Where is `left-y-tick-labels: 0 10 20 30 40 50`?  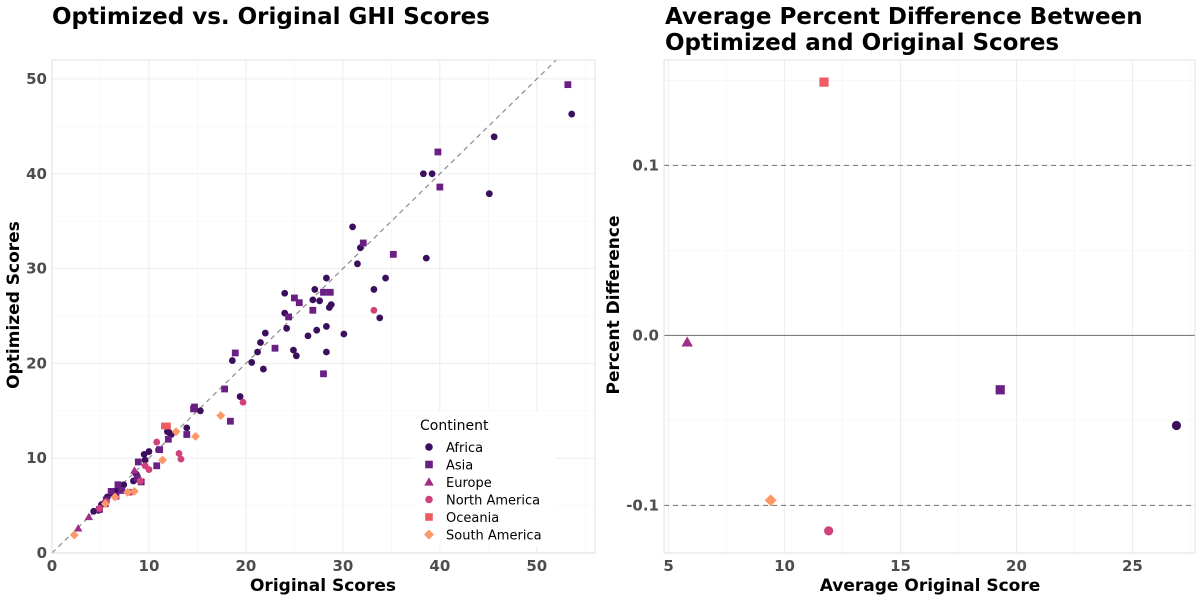
left-y-tick-labels: 0 10 20 30 40 50 is located at coordinates (36, 316).